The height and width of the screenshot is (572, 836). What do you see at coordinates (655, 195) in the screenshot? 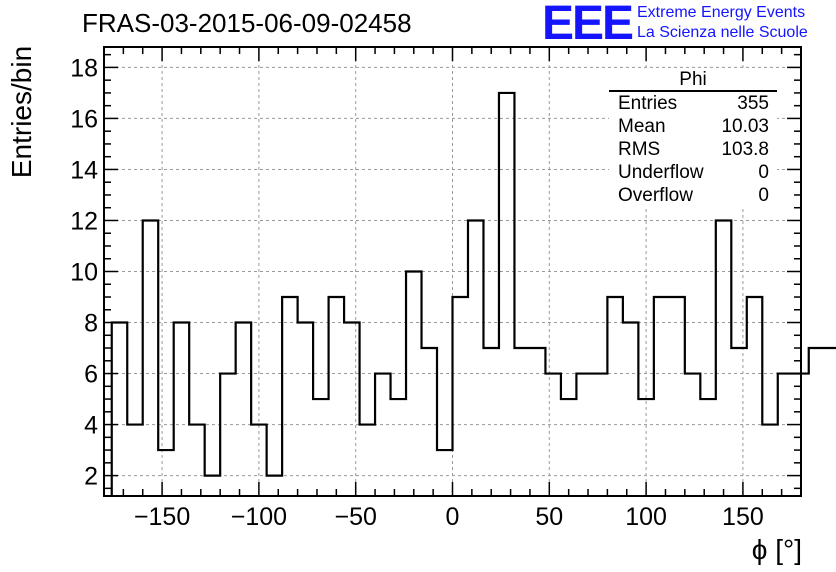
I see `stats-label: Overflow` at bounding box center [655, 195].